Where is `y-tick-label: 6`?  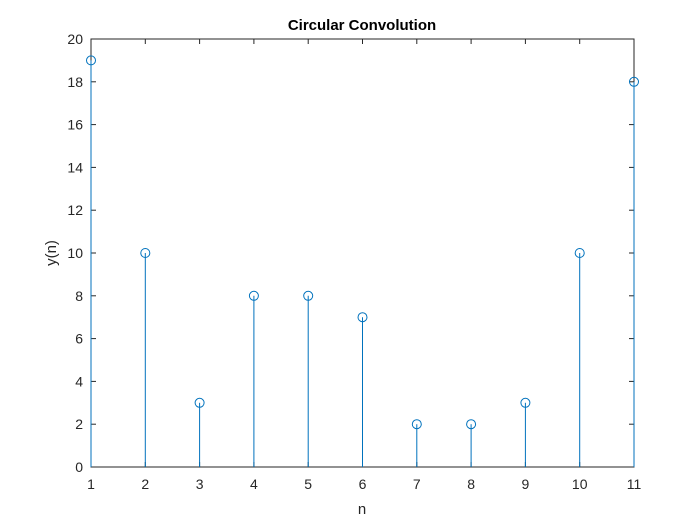 y-tick-label: 6 is located at coordinates (79, 339).